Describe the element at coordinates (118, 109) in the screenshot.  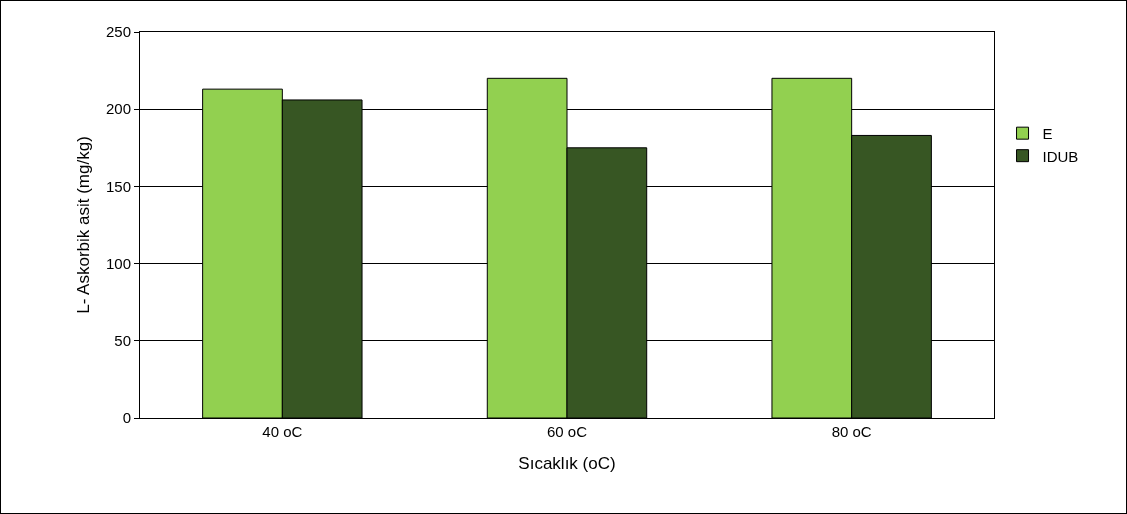
I see `y-tick-label: 200` at that location.